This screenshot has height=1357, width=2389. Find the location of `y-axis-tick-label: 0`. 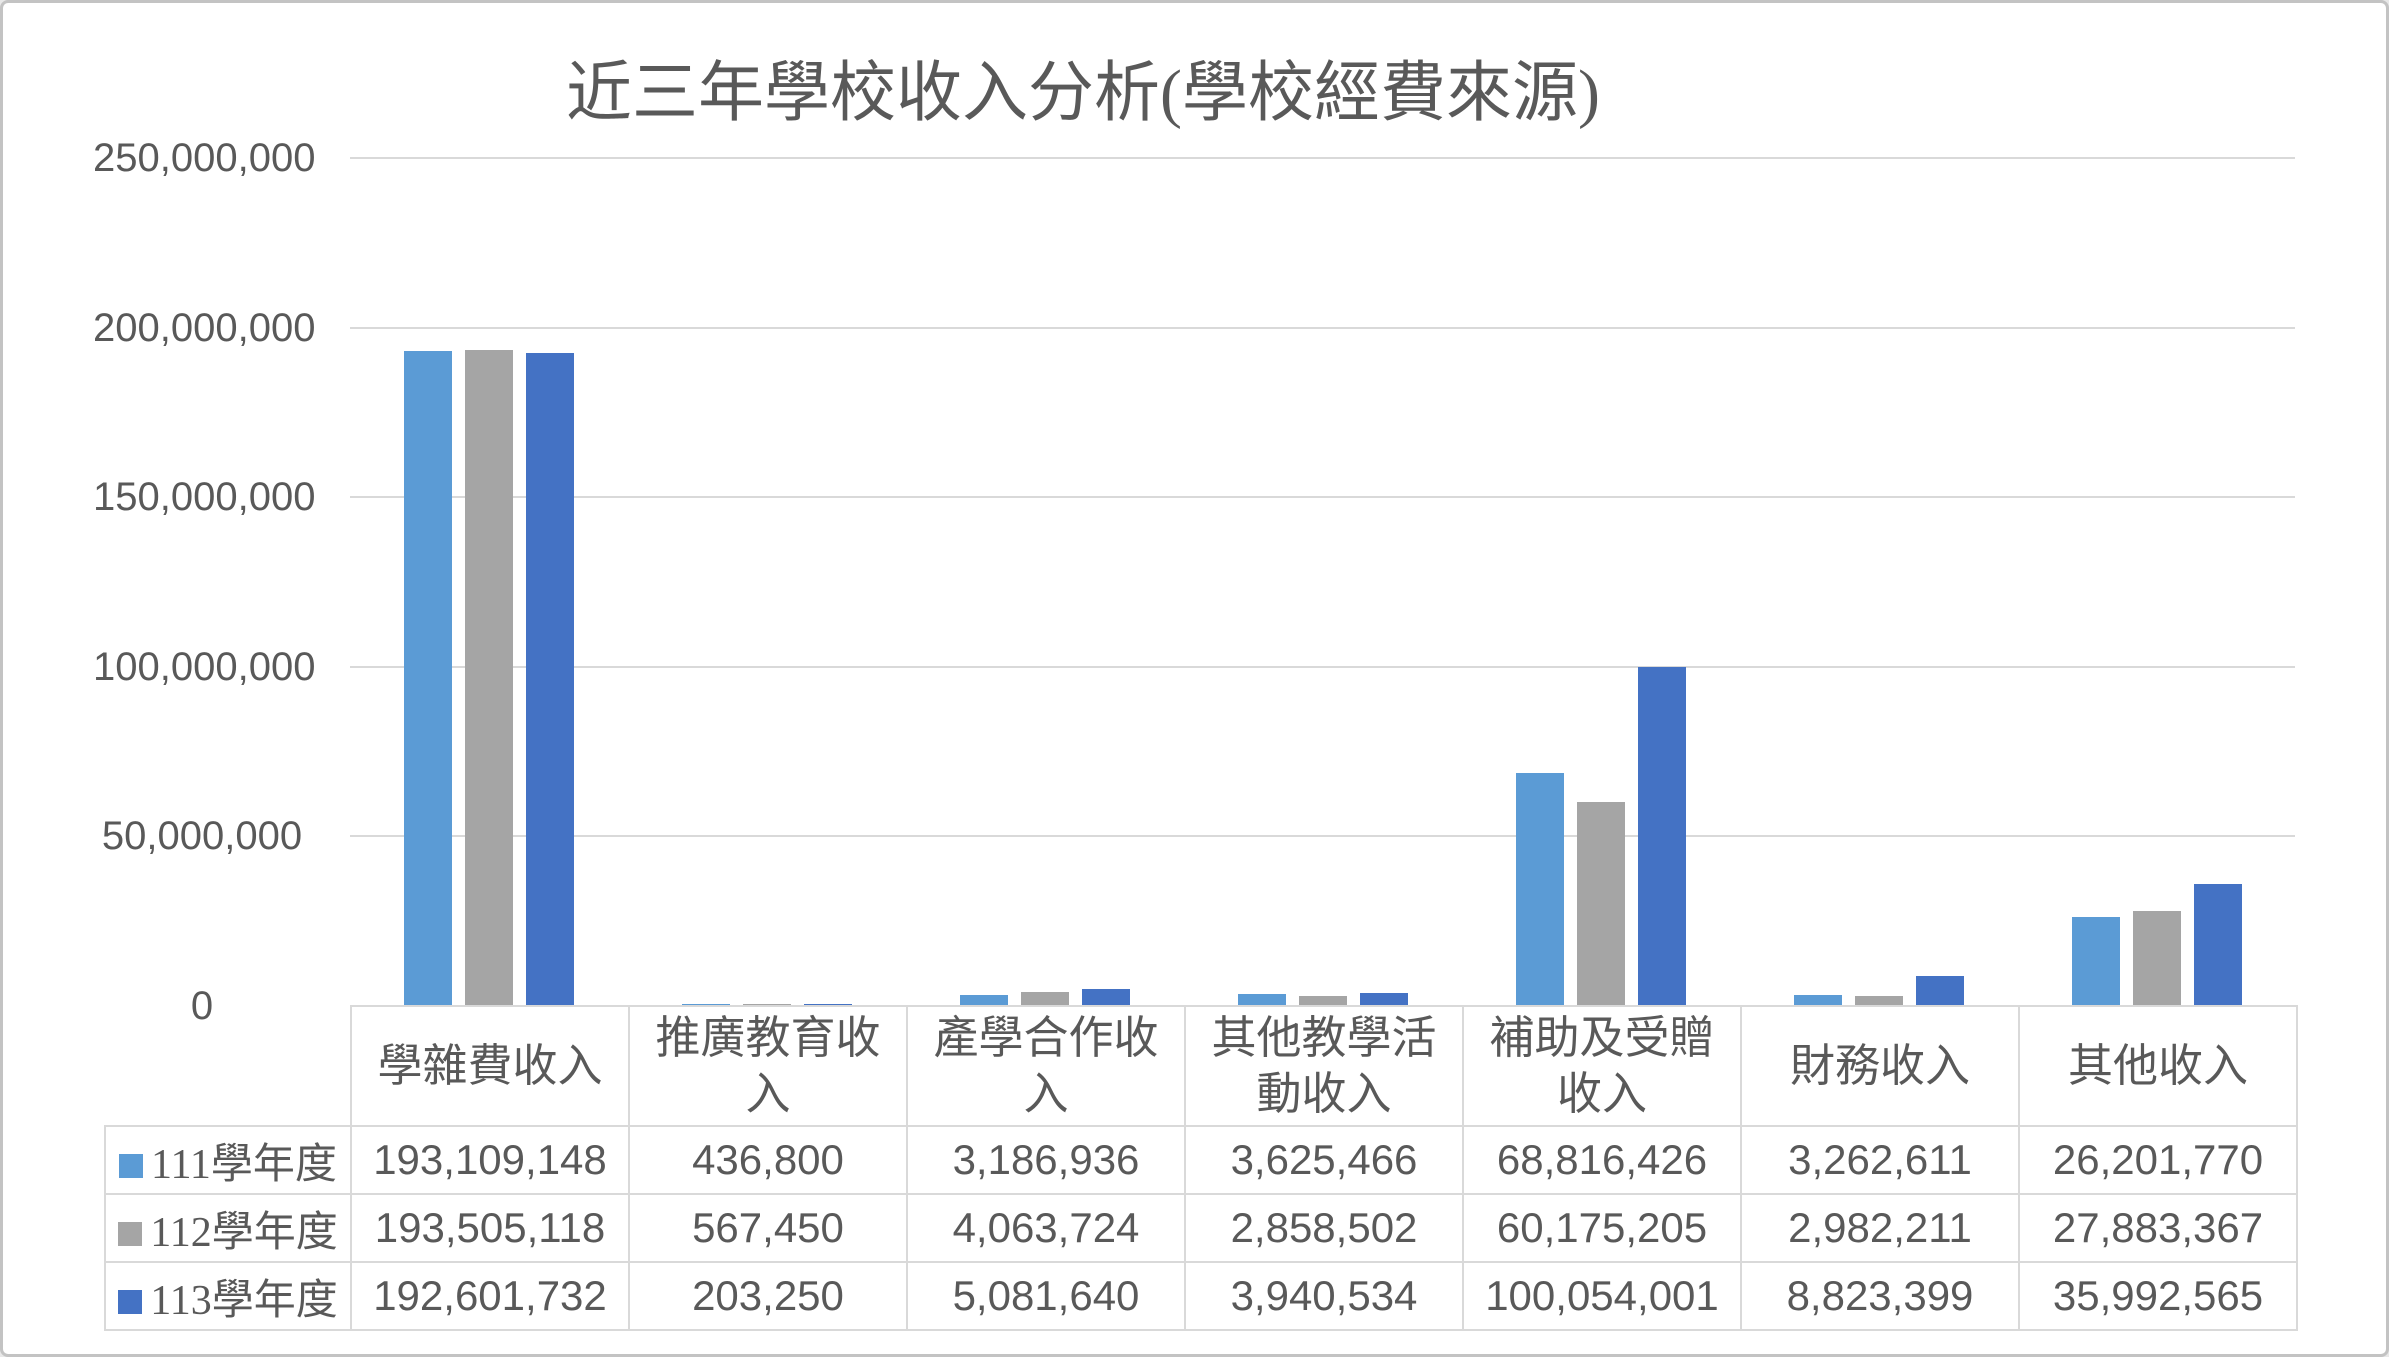

y-axis-tick-label: 0 is located at coordinates (202, 1006).